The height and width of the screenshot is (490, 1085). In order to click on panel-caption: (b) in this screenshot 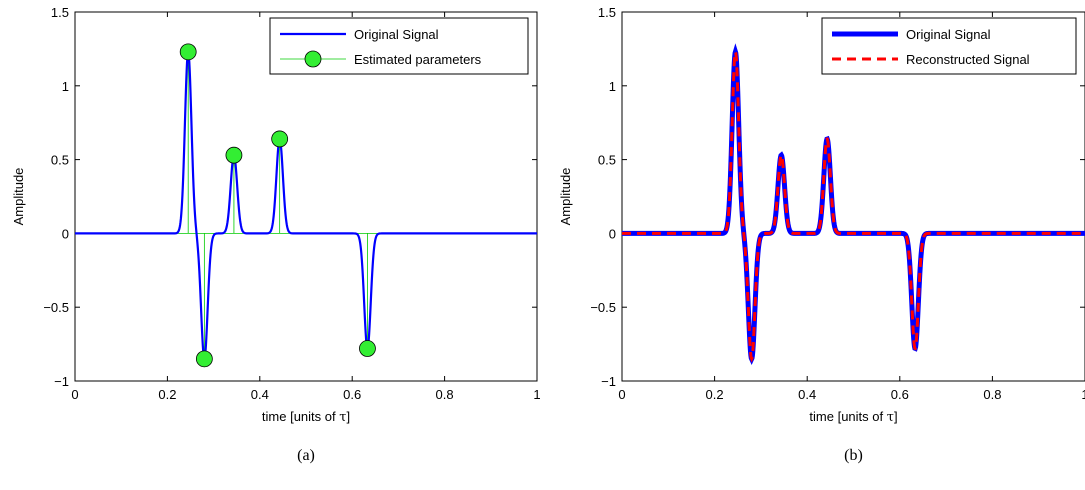, I will do `click(853, 455)`.